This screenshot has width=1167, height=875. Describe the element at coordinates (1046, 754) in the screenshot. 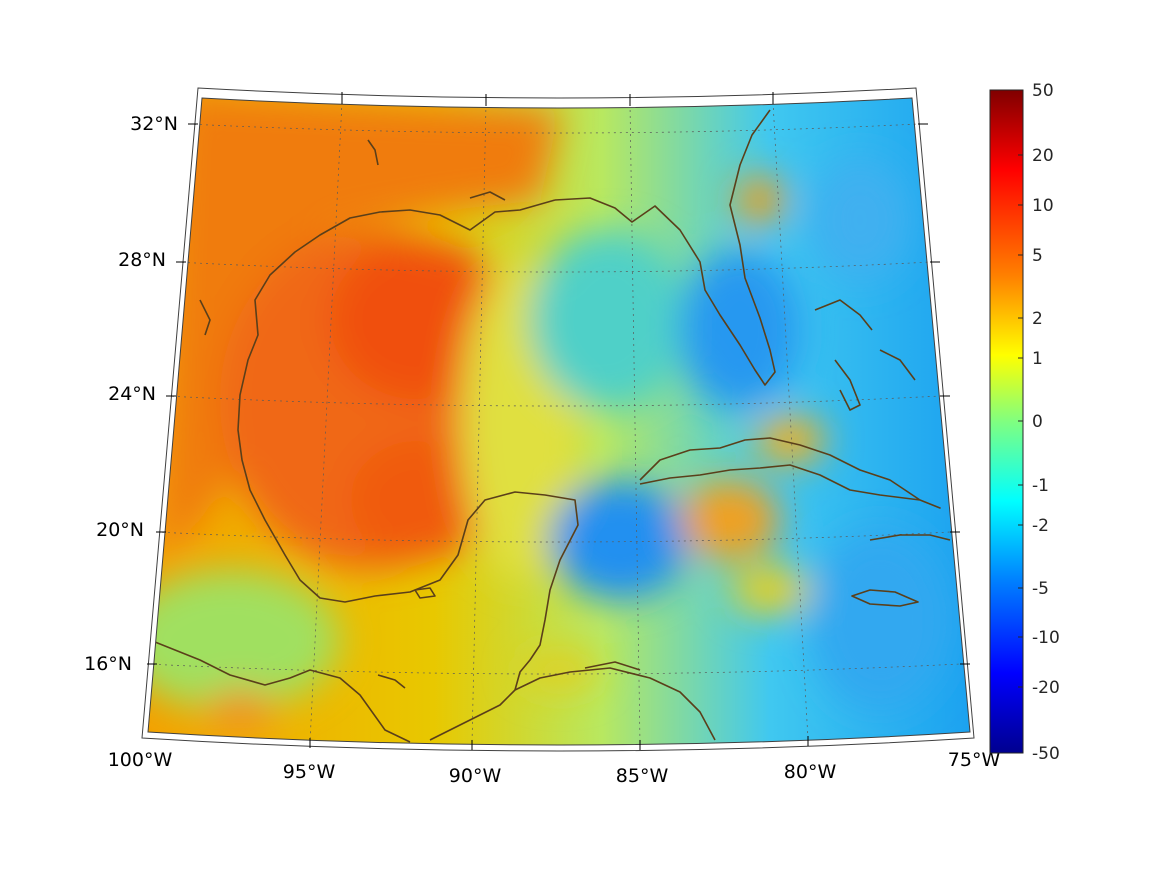

I see `colorbar-tick-label: -50` at that location.